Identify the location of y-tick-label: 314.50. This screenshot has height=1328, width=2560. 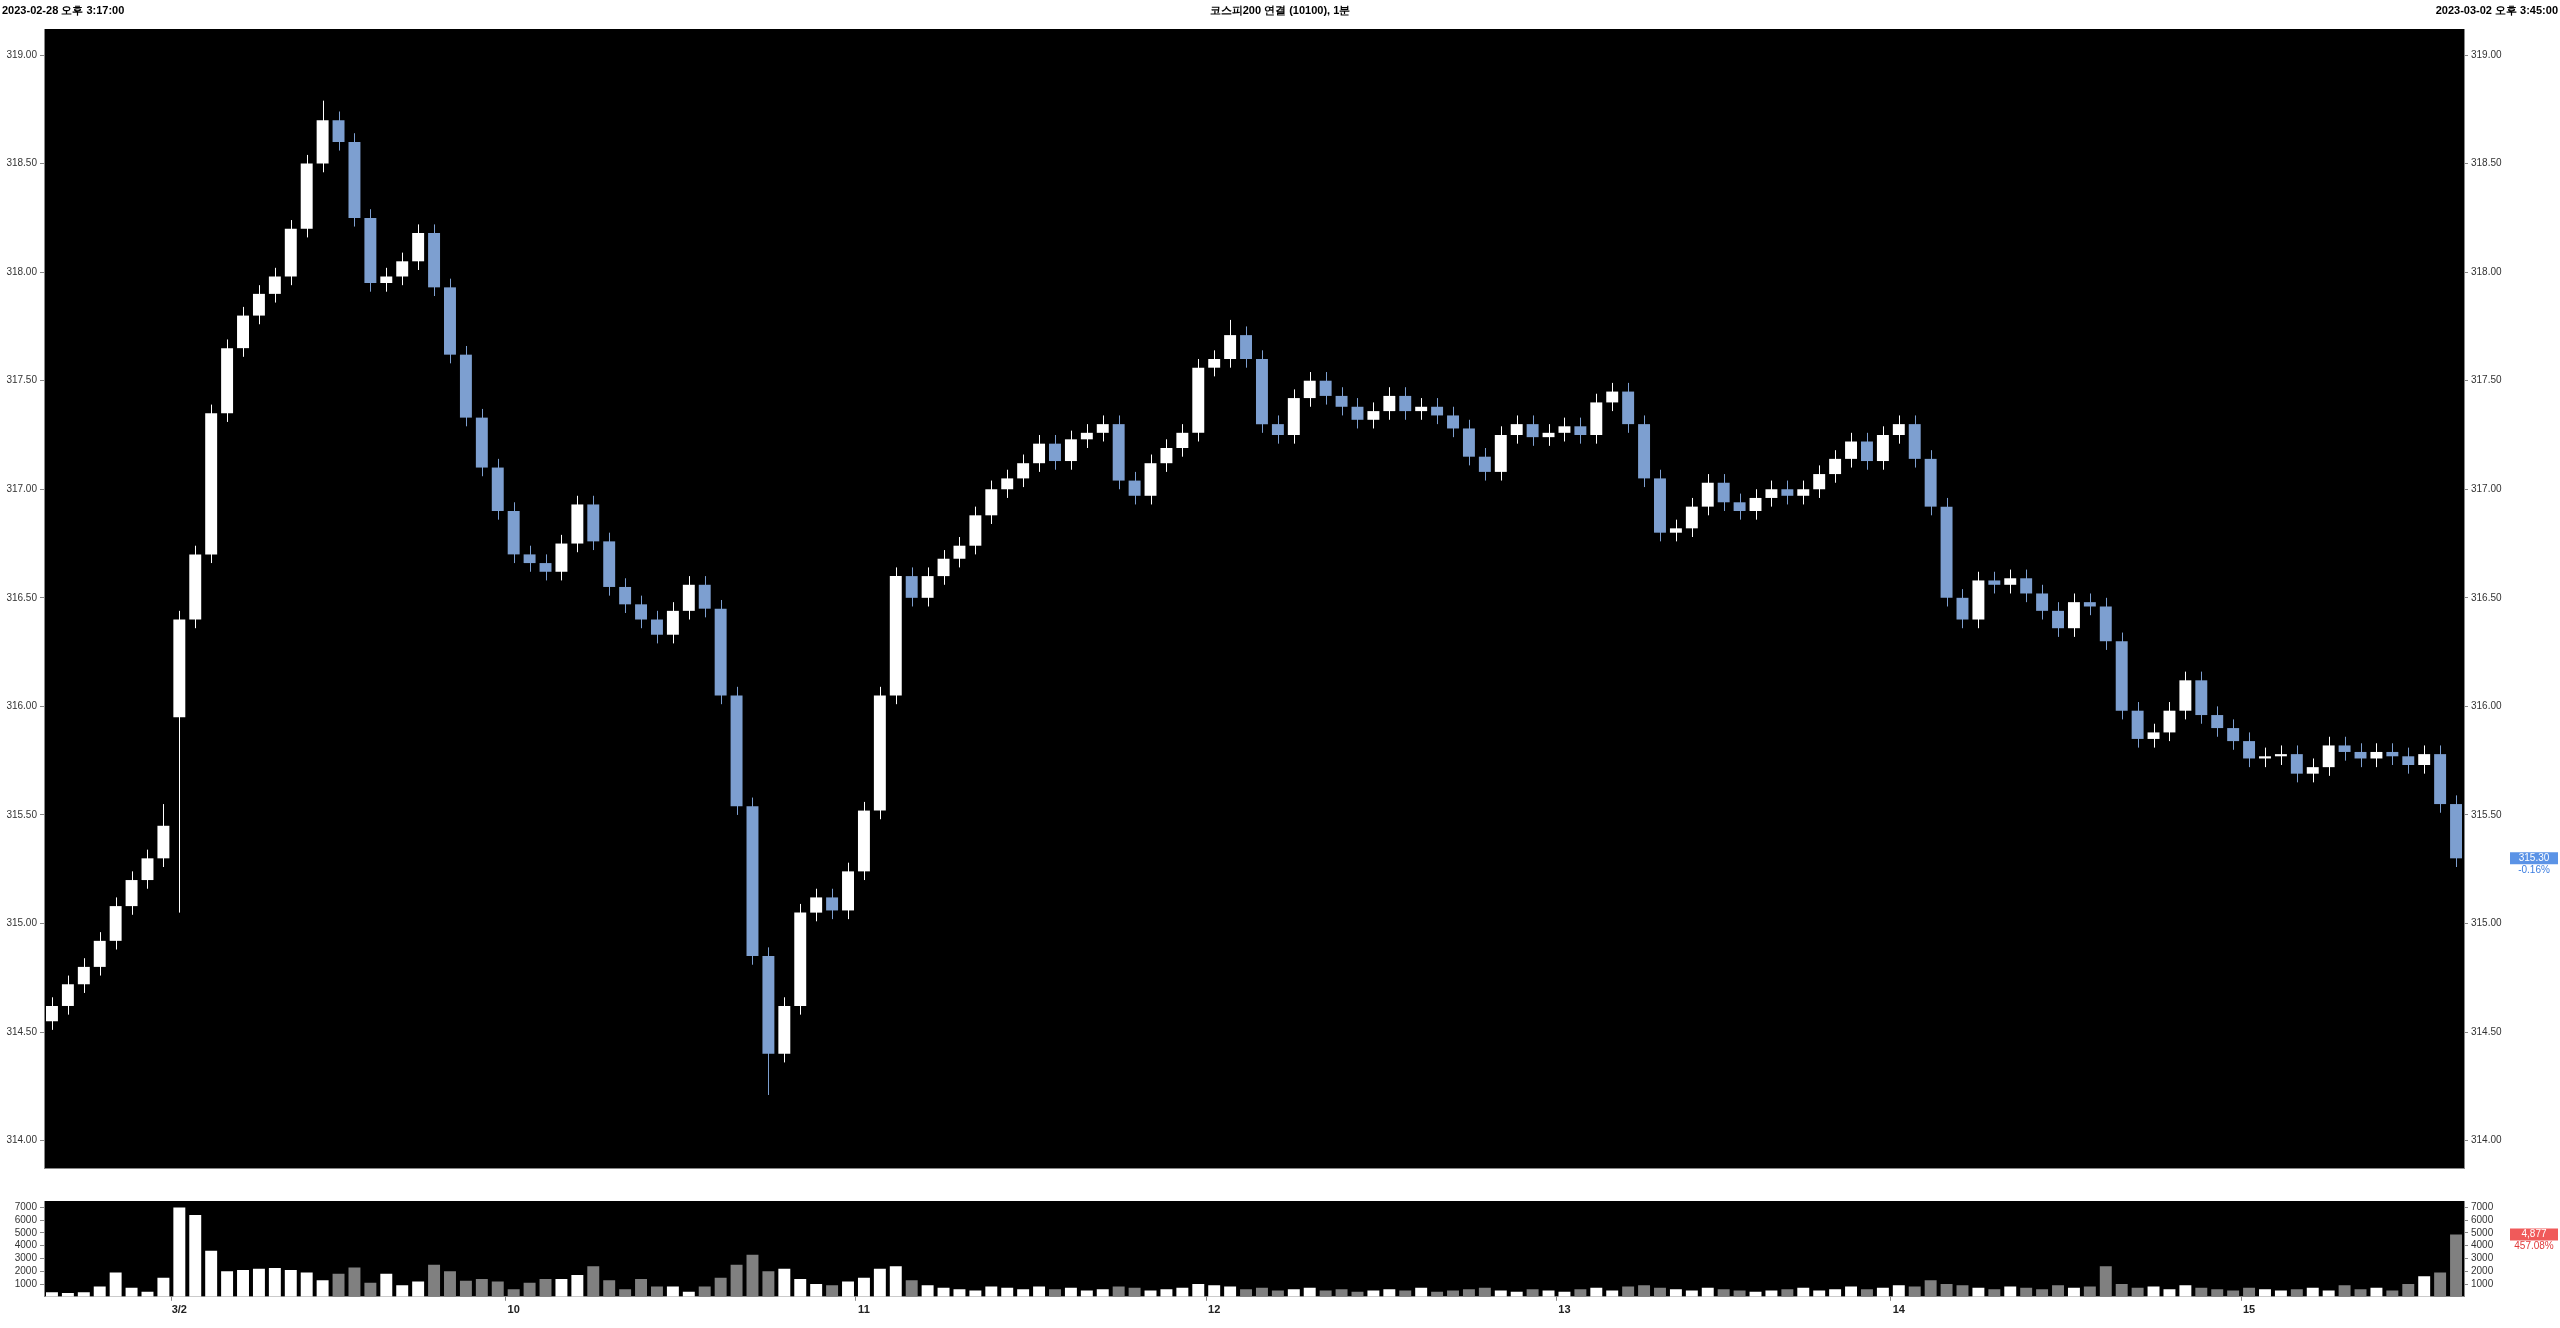
(22, 1031).